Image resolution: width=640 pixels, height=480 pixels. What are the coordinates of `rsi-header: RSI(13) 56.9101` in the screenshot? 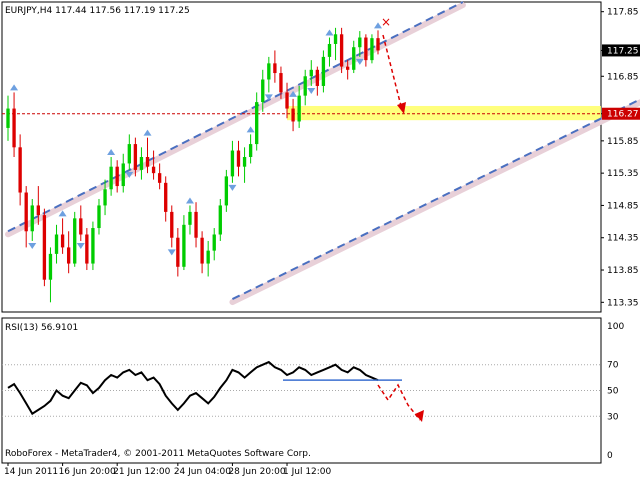 It's located at (41, 328).